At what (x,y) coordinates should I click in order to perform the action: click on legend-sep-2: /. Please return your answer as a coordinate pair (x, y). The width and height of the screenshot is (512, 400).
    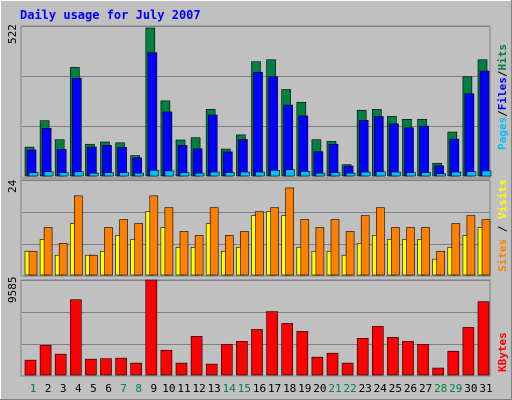
    Looking at the image, I should click on (502, 73).